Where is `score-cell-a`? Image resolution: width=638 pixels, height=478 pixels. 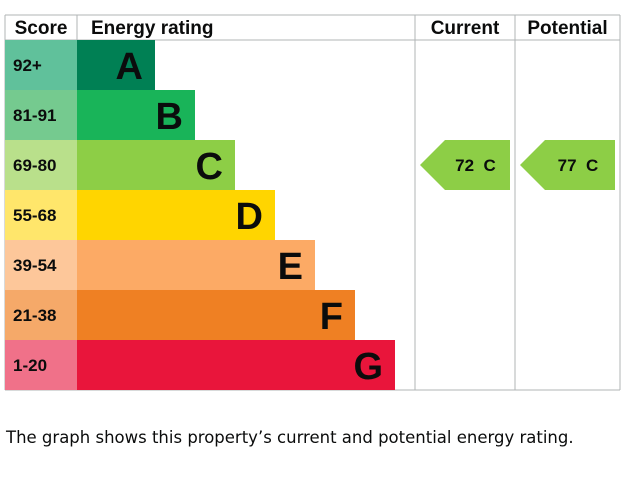
score-cell-a is located at coordinates (41, 65).